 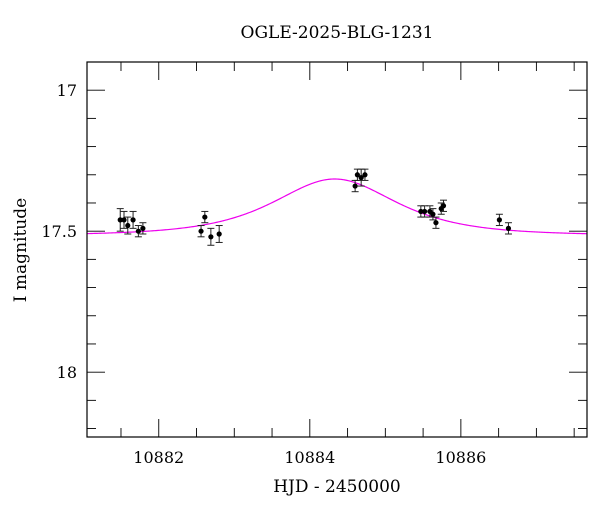 I want to click on x-tick-label: 10884, so click(x=309, y=457).